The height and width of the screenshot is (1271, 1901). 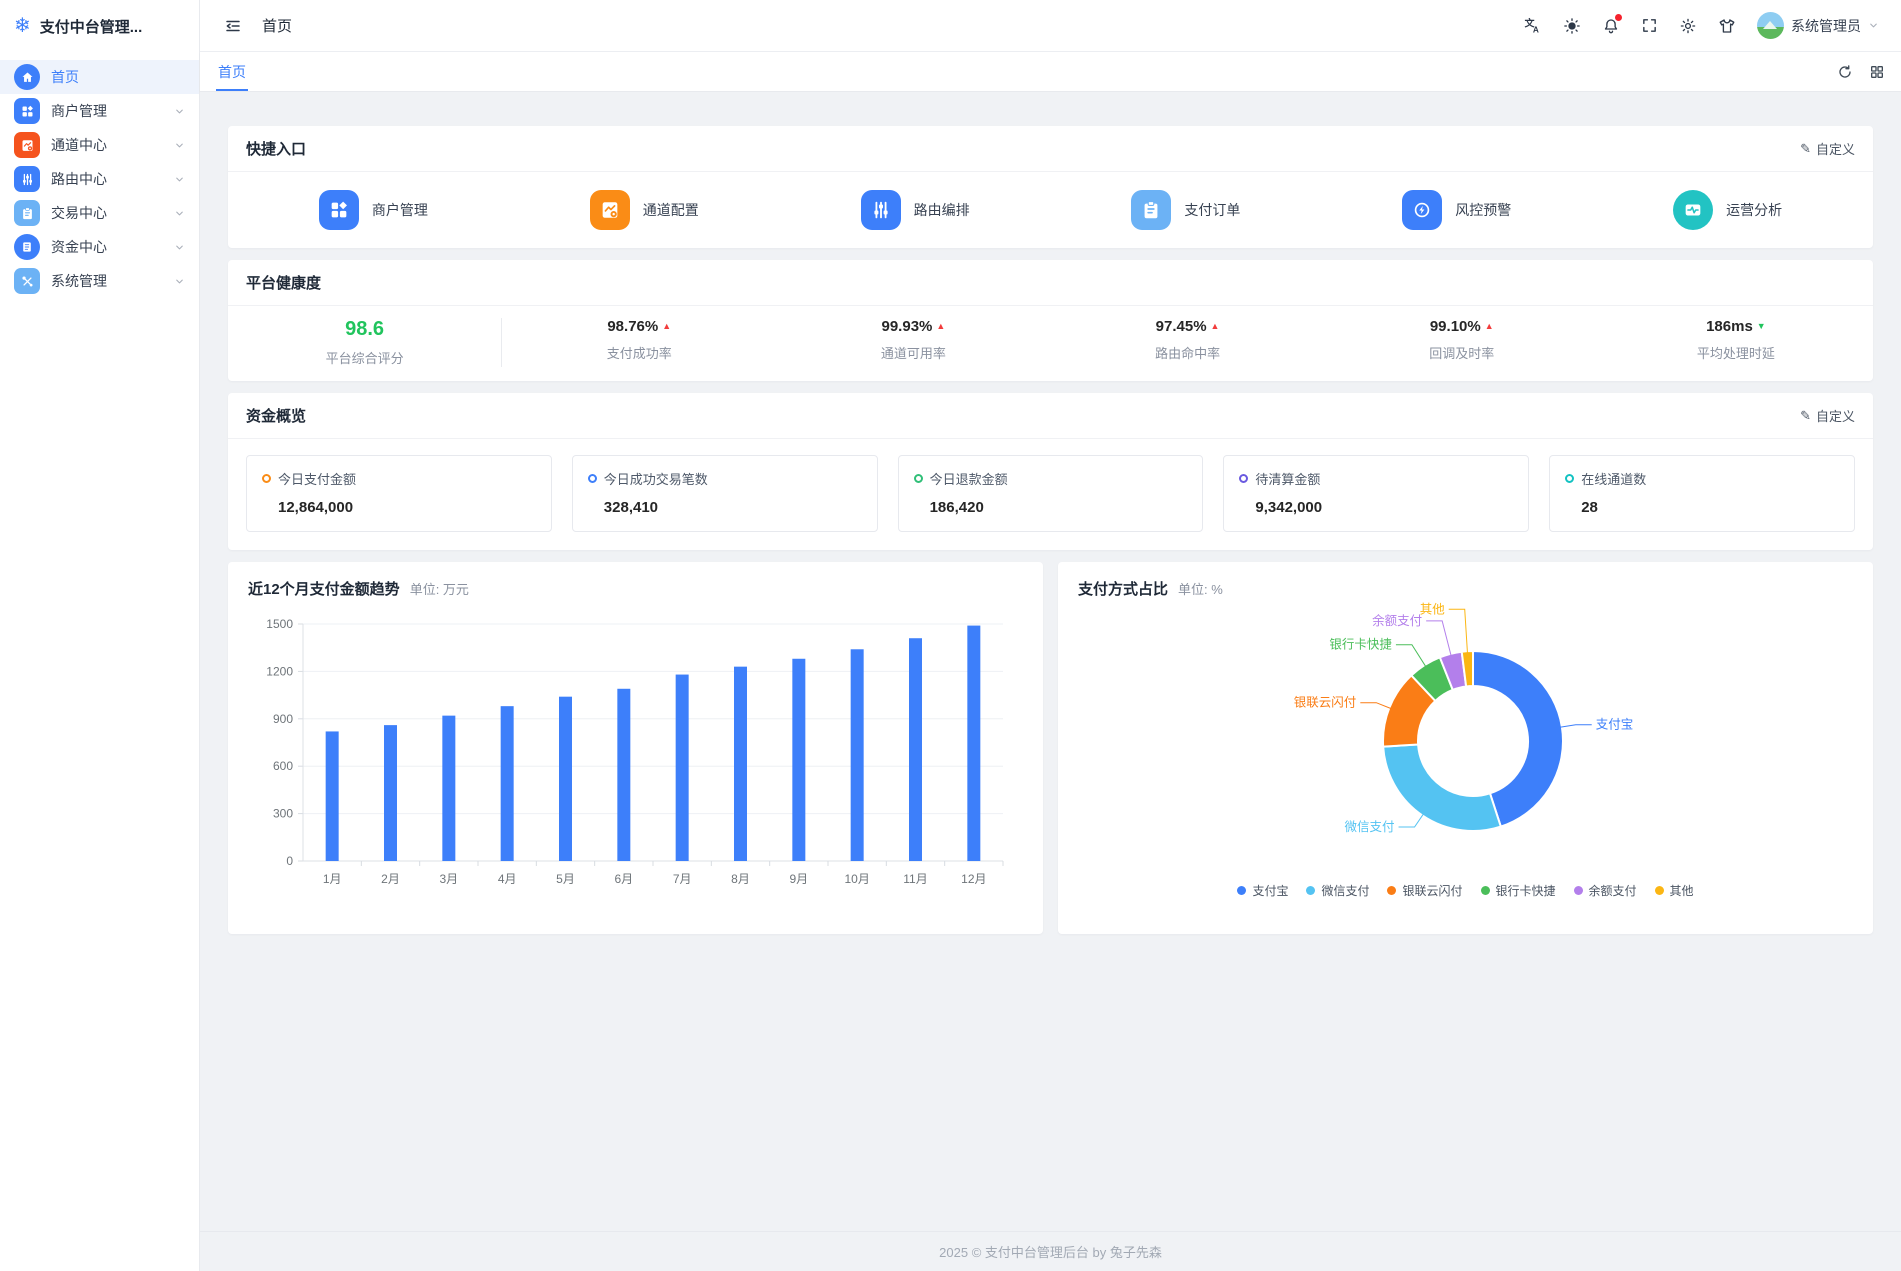 I want to click on quick-entry-row: 商户管理 通道配置 路由编排, so click(x=1050, y=210).